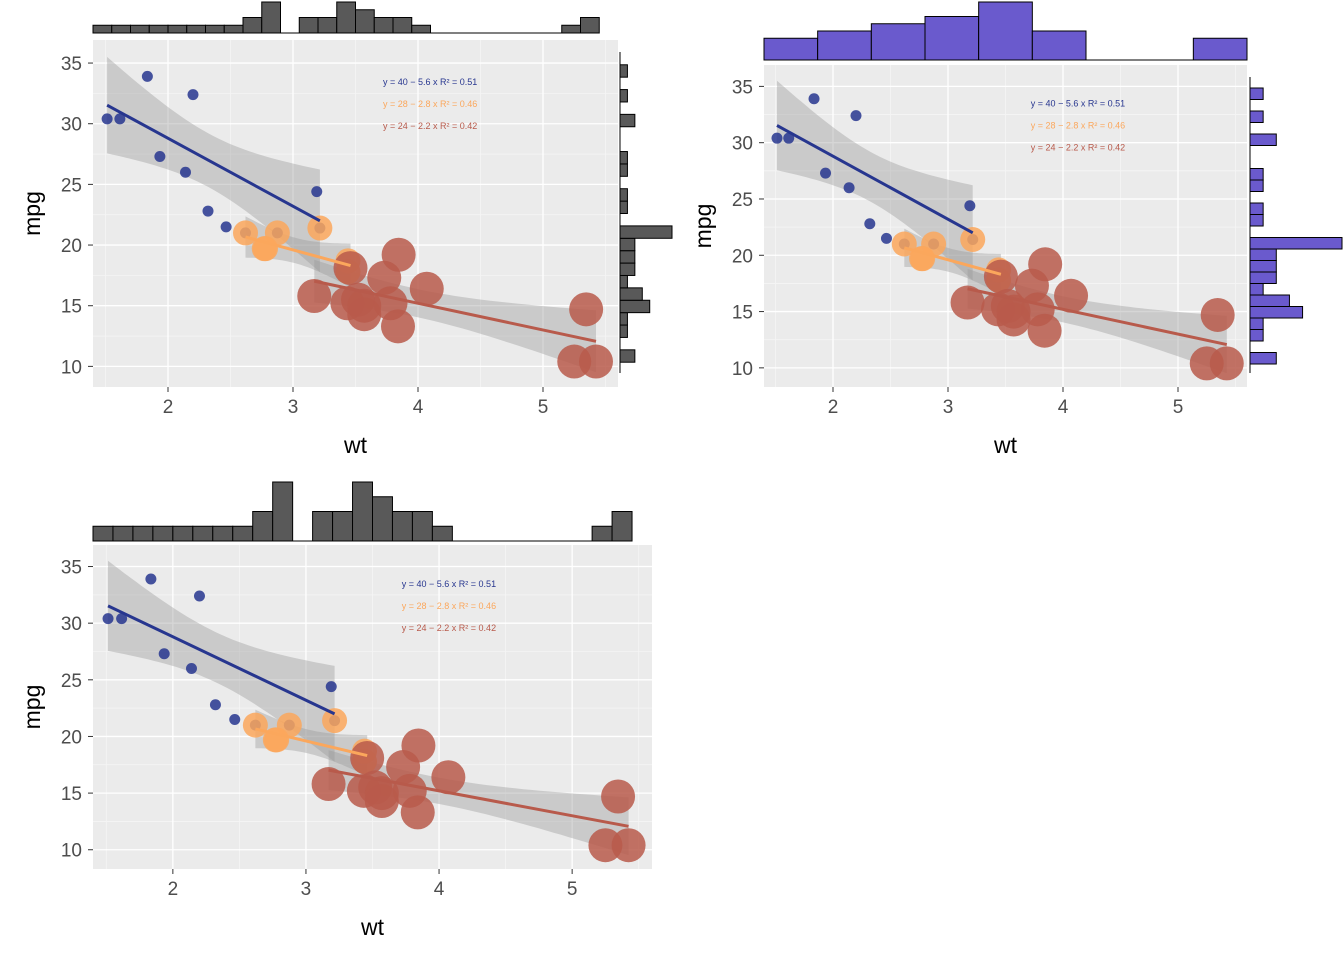  I want to click on y-tick-label: 15, so click(742, 313).